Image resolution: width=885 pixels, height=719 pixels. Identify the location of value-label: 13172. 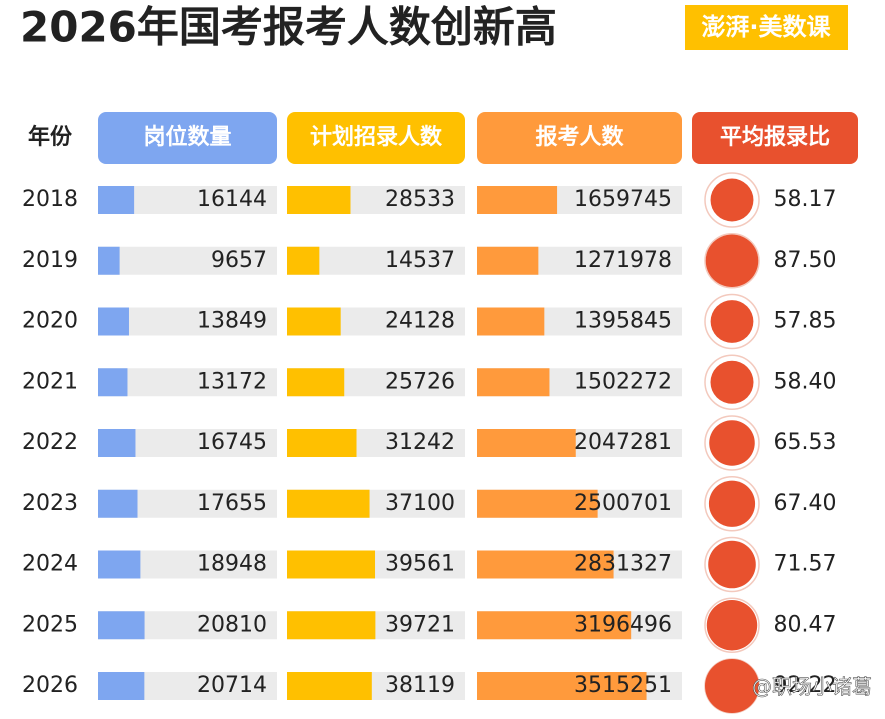
(232, 381).